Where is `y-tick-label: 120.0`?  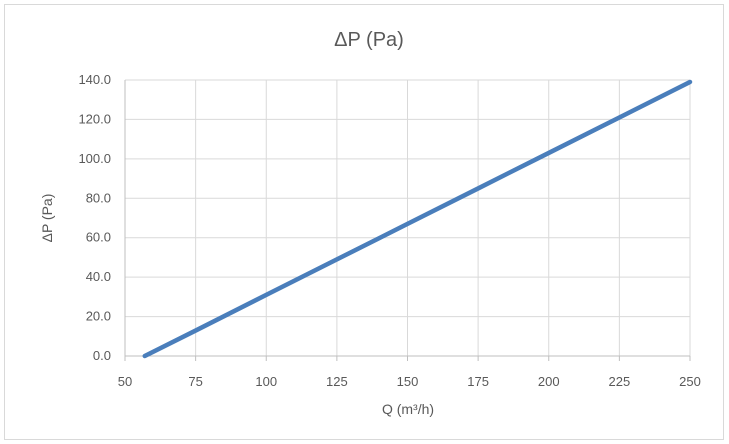
y-tick-label: 120.0 is located at coordinates (94, 118).